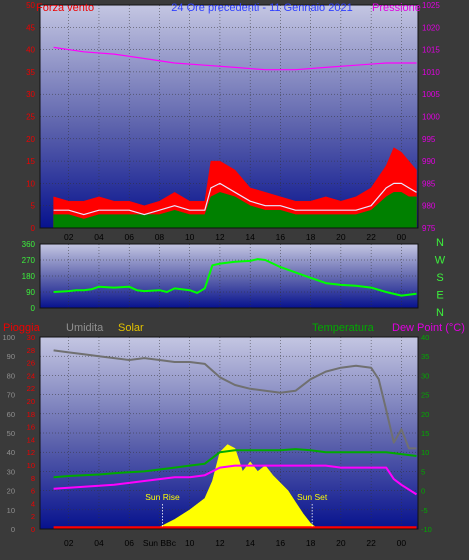 The height and width of the screenshot is (560, 469). Describe the element at coordinates (160, 543) in the screenshot. I see `x-tick-label: Sun BBc` at that location.